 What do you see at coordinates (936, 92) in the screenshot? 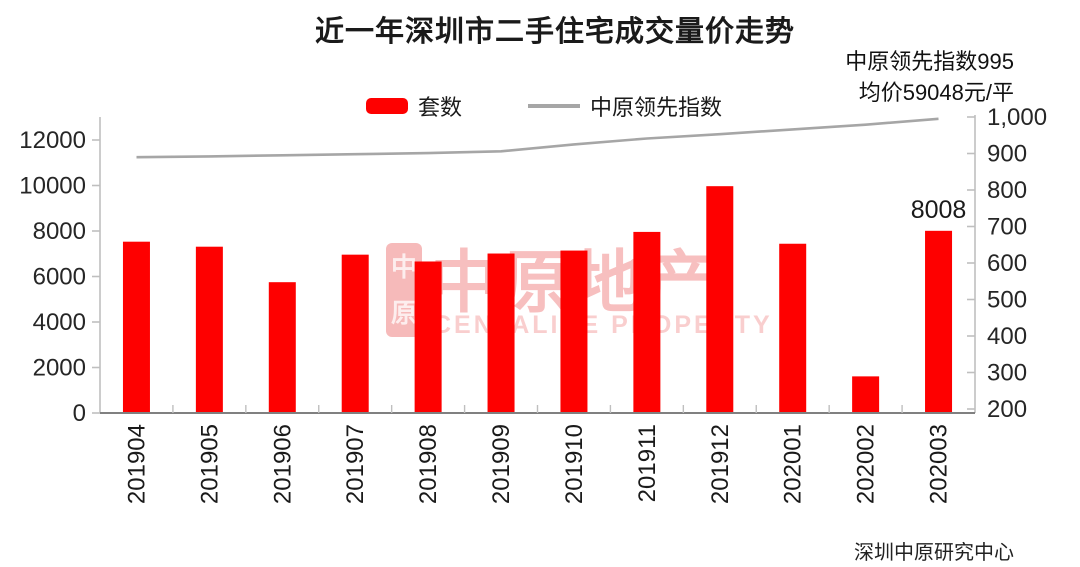
I see `annotation-avg-price: 均价59048元/平` at bounding box center [936, 92].